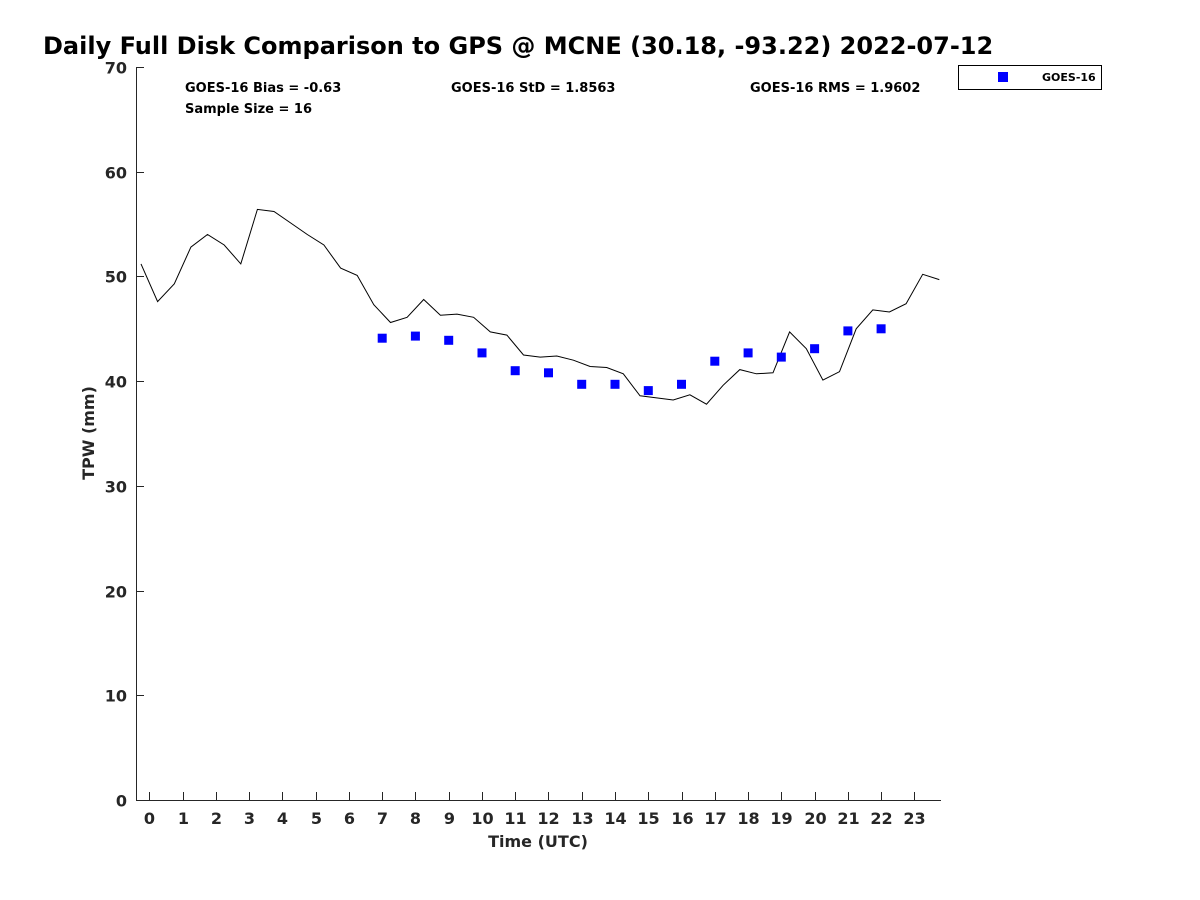 Image resolution: width=1200 pixels, height=900 pixels. I want to click on legend: GOES-16, so click(1030, 77).